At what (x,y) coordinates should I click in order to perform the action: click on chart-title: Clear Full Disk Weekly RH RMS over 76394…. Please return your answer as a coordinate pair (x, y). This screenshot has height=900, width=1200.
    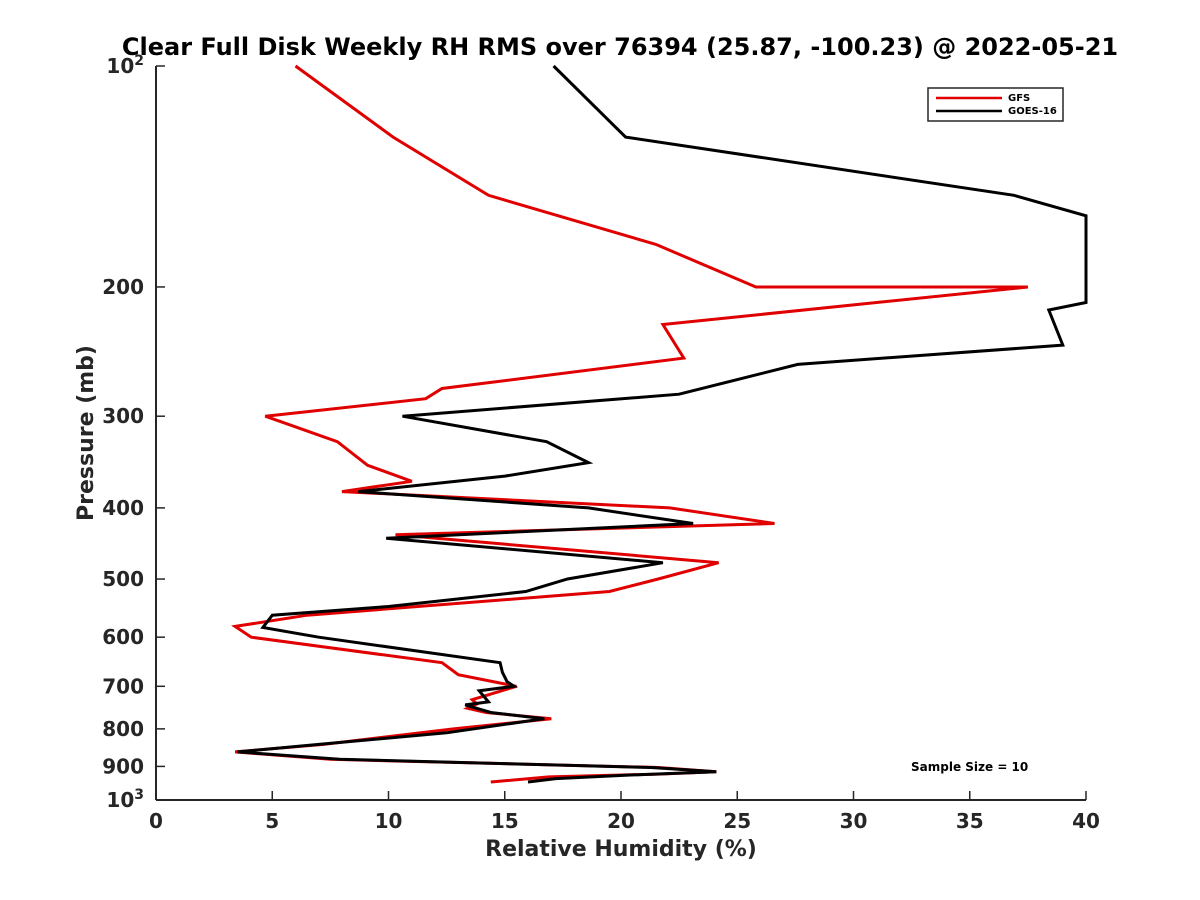
    Looking at the image, I should click on (620, 47).